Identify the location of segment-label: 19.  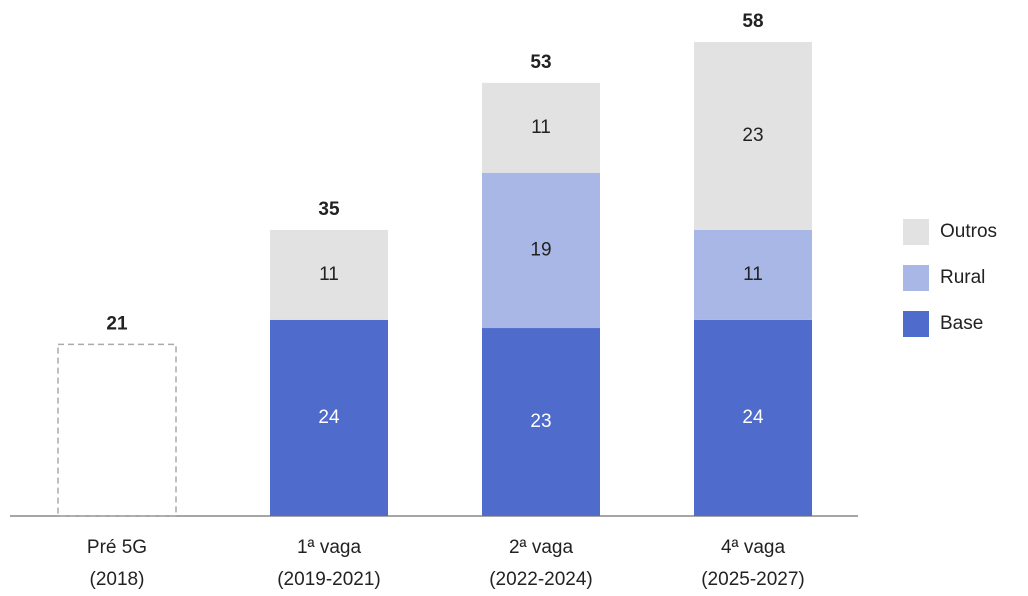
(540, 249).